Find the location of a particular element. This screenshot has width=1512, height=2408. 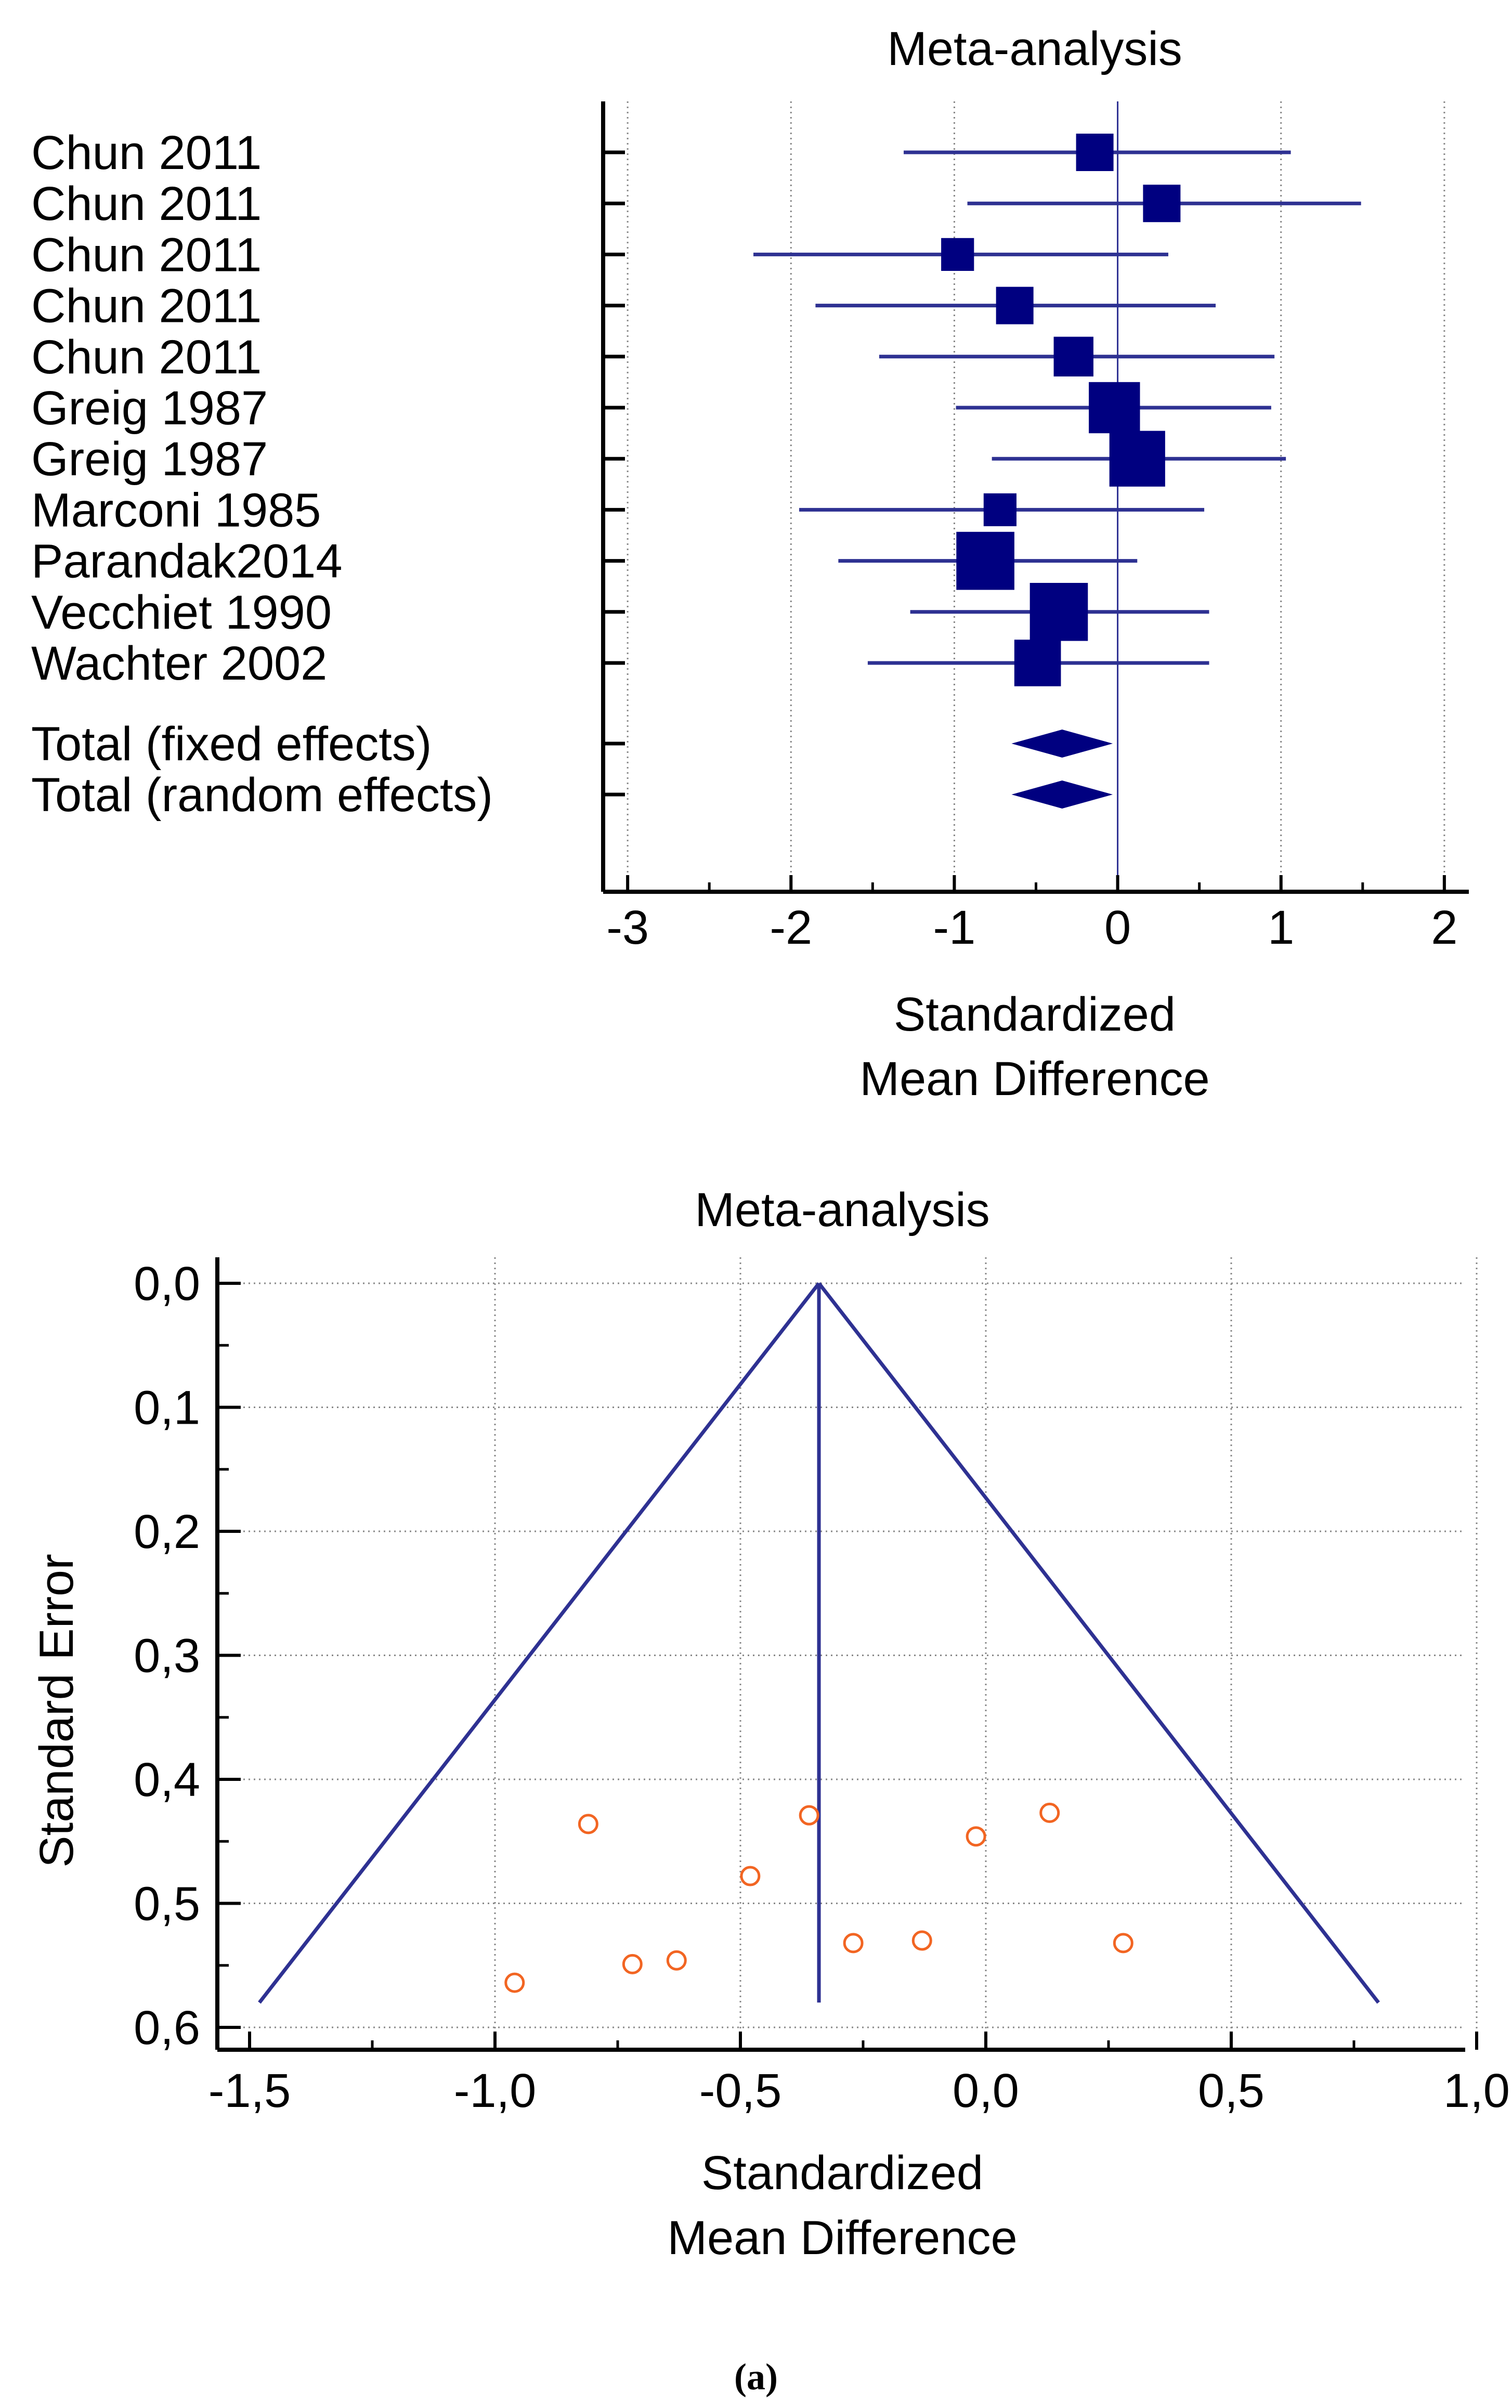

forest-x-tick-label: -2 is located at coordinates (791, 928).